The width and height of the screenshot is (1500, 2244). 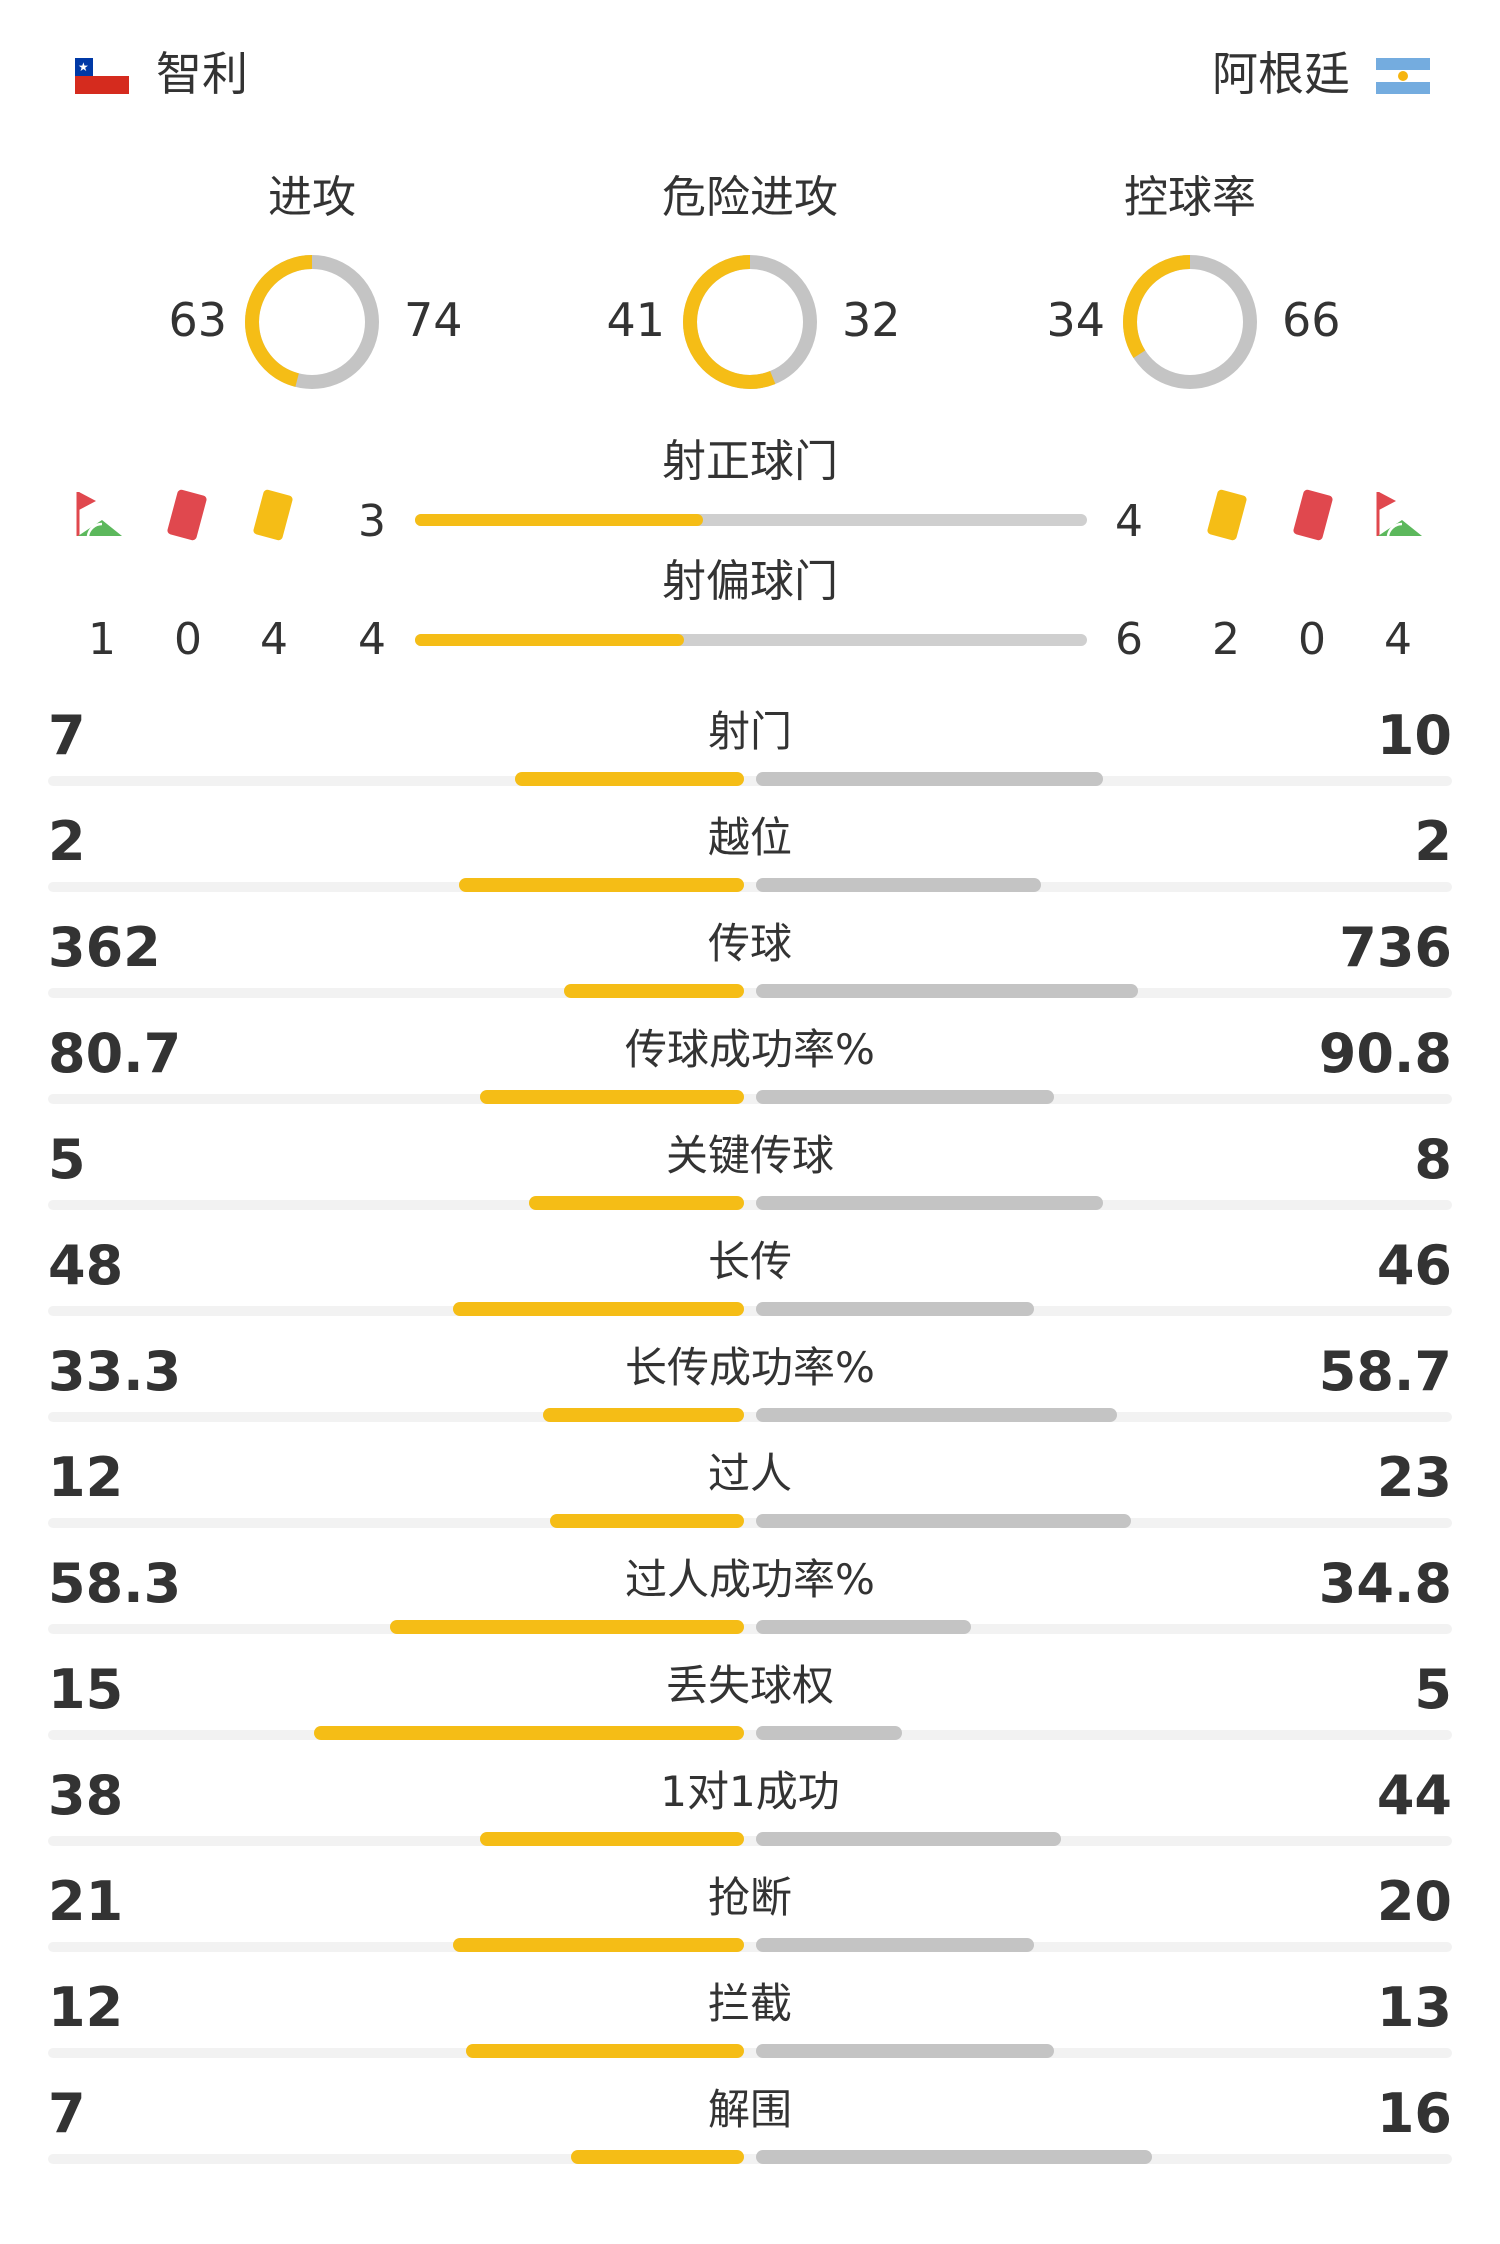 I want to click on stat-home-value: 33.3, so click(x=115, y=1371).